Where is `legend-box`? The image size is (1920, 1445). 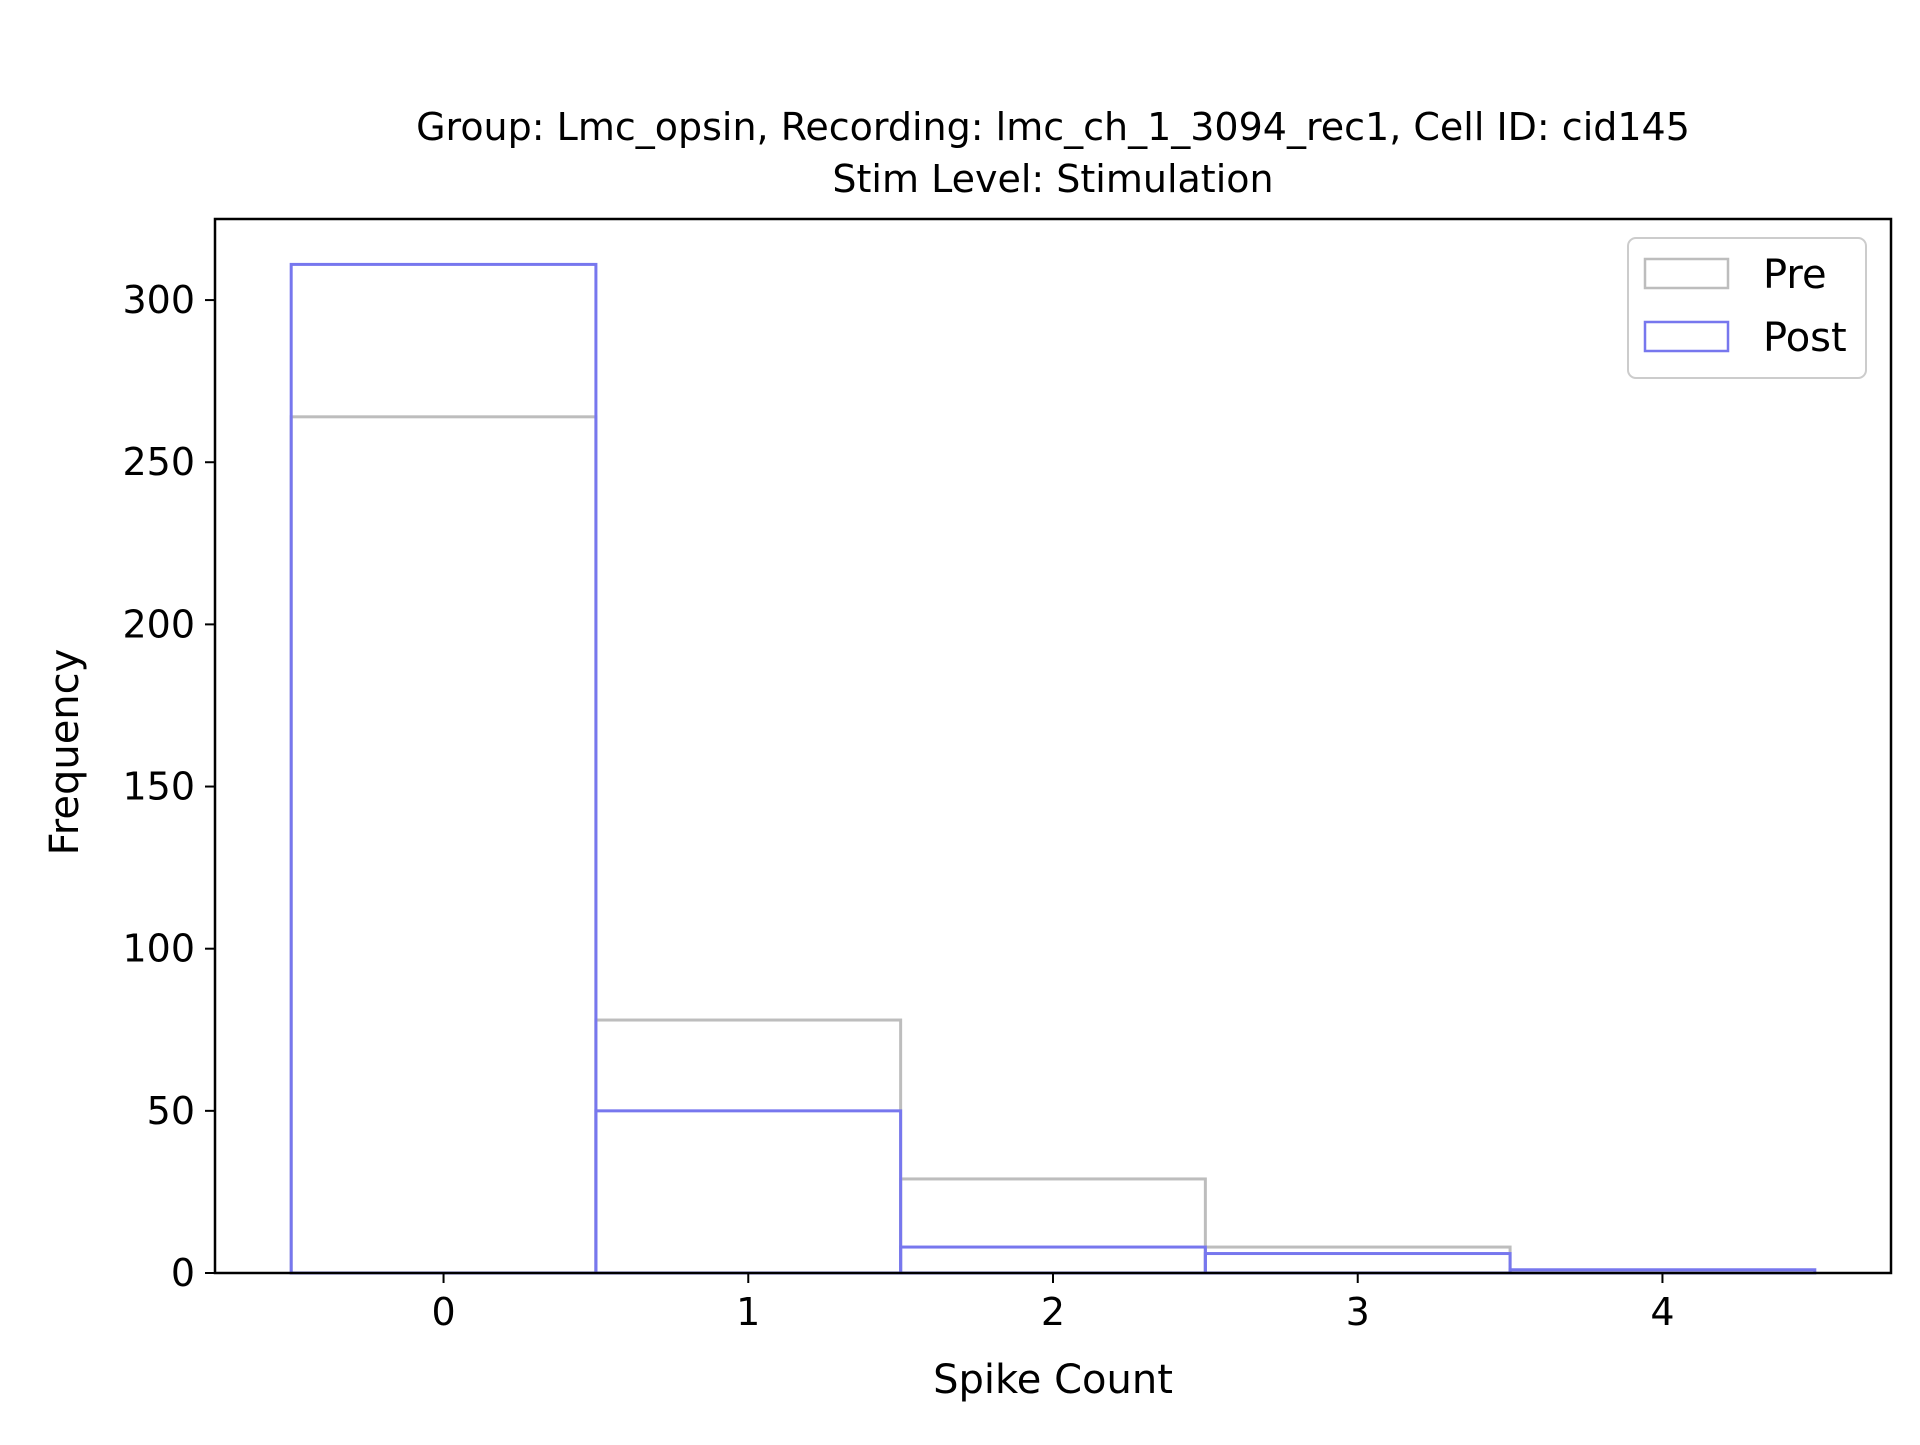
legend-box is located at coordinates (1747, 308).